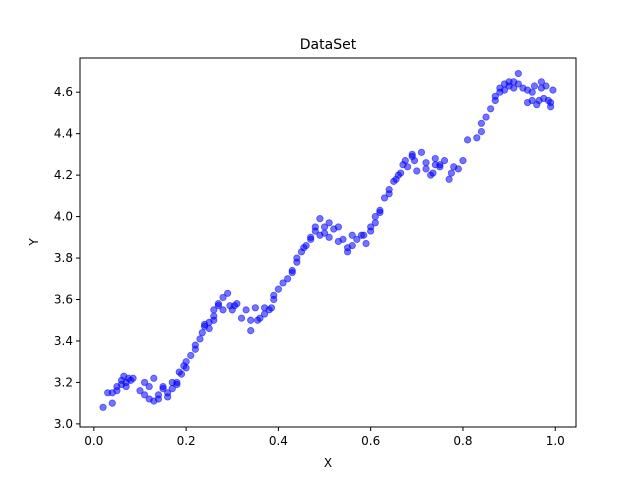 The height and width of the screenshot is (480, 640). What do you see at coordinates (63, 341) in the screenshot?
I see `y-tick-label: 3.4` at bounding box center [63, 341].